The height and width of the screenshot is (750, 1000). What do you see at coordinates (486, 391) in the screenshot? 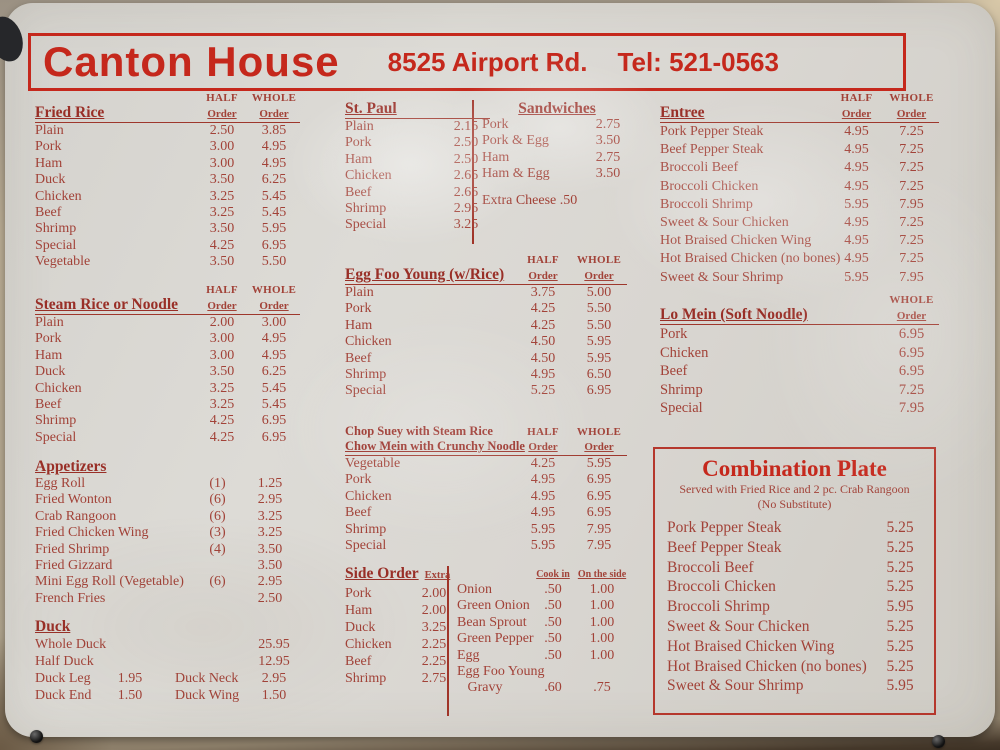
I see `menu-item-row: Special 5.25 6.95` at bounding box center [486, 391].